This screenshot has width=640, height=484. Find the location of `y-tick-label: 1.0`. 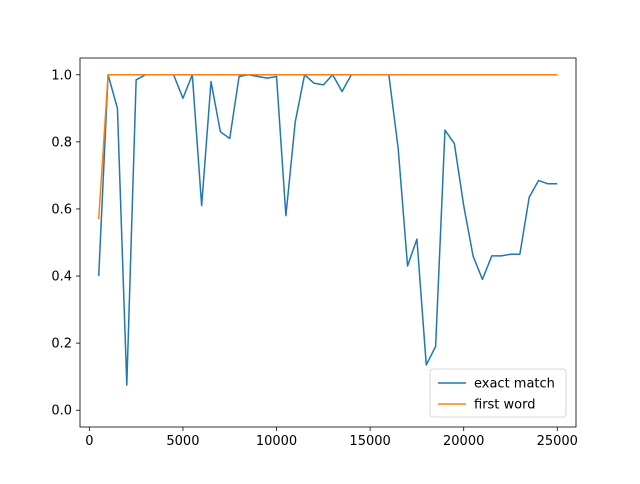

y-tick-label: 1.0 is located at coordinates (61, 75).